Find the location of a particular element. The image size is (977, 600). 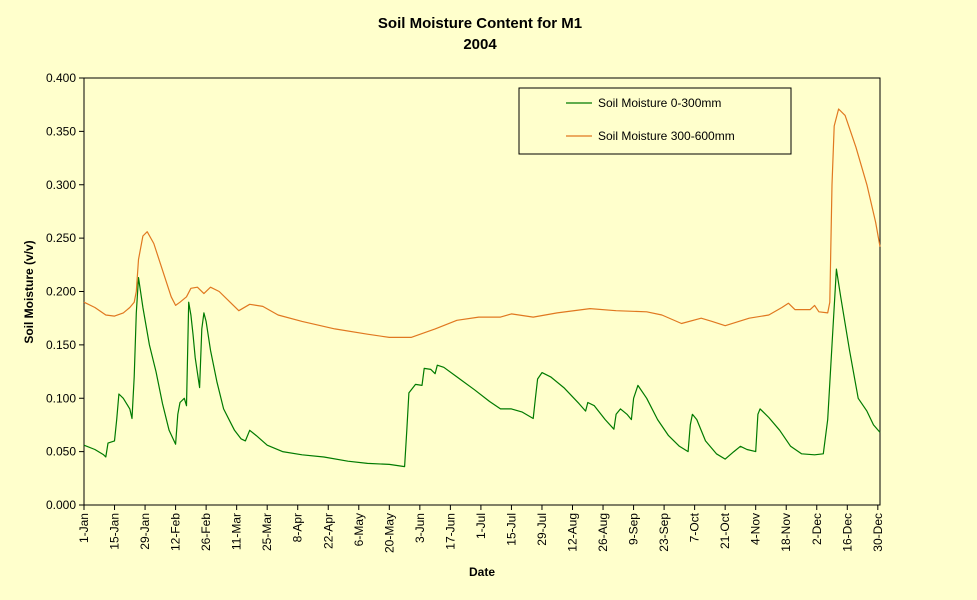

legend-label-300-600mm: Soil Moisture 300-600mm is located at coordinates (666, 136).